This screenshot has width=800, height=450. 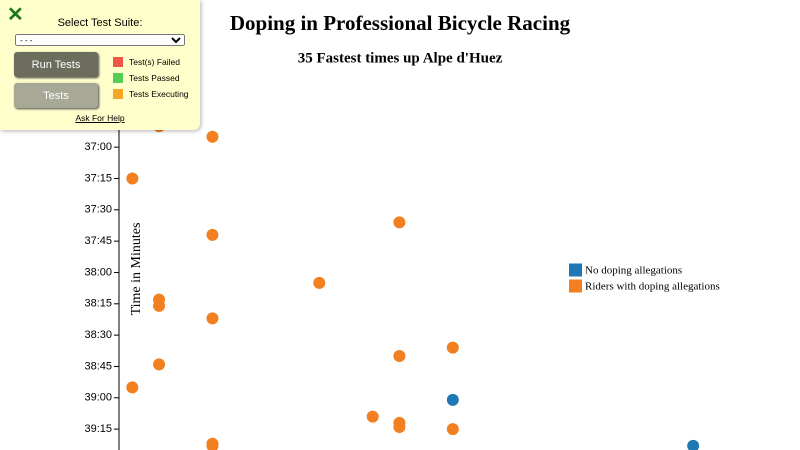 I want to click on y-tick-label: 38:45, so click(x=98, y=366).